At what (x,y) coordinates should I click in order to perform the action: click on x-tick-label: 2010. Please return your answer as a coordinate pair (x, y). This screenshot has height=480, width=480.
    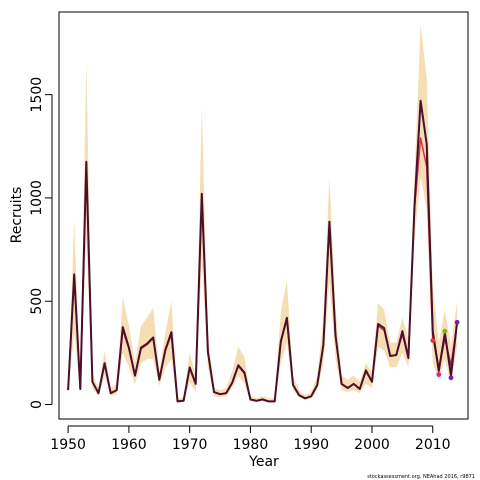
    Looking at the image, I should click on (433, 445).